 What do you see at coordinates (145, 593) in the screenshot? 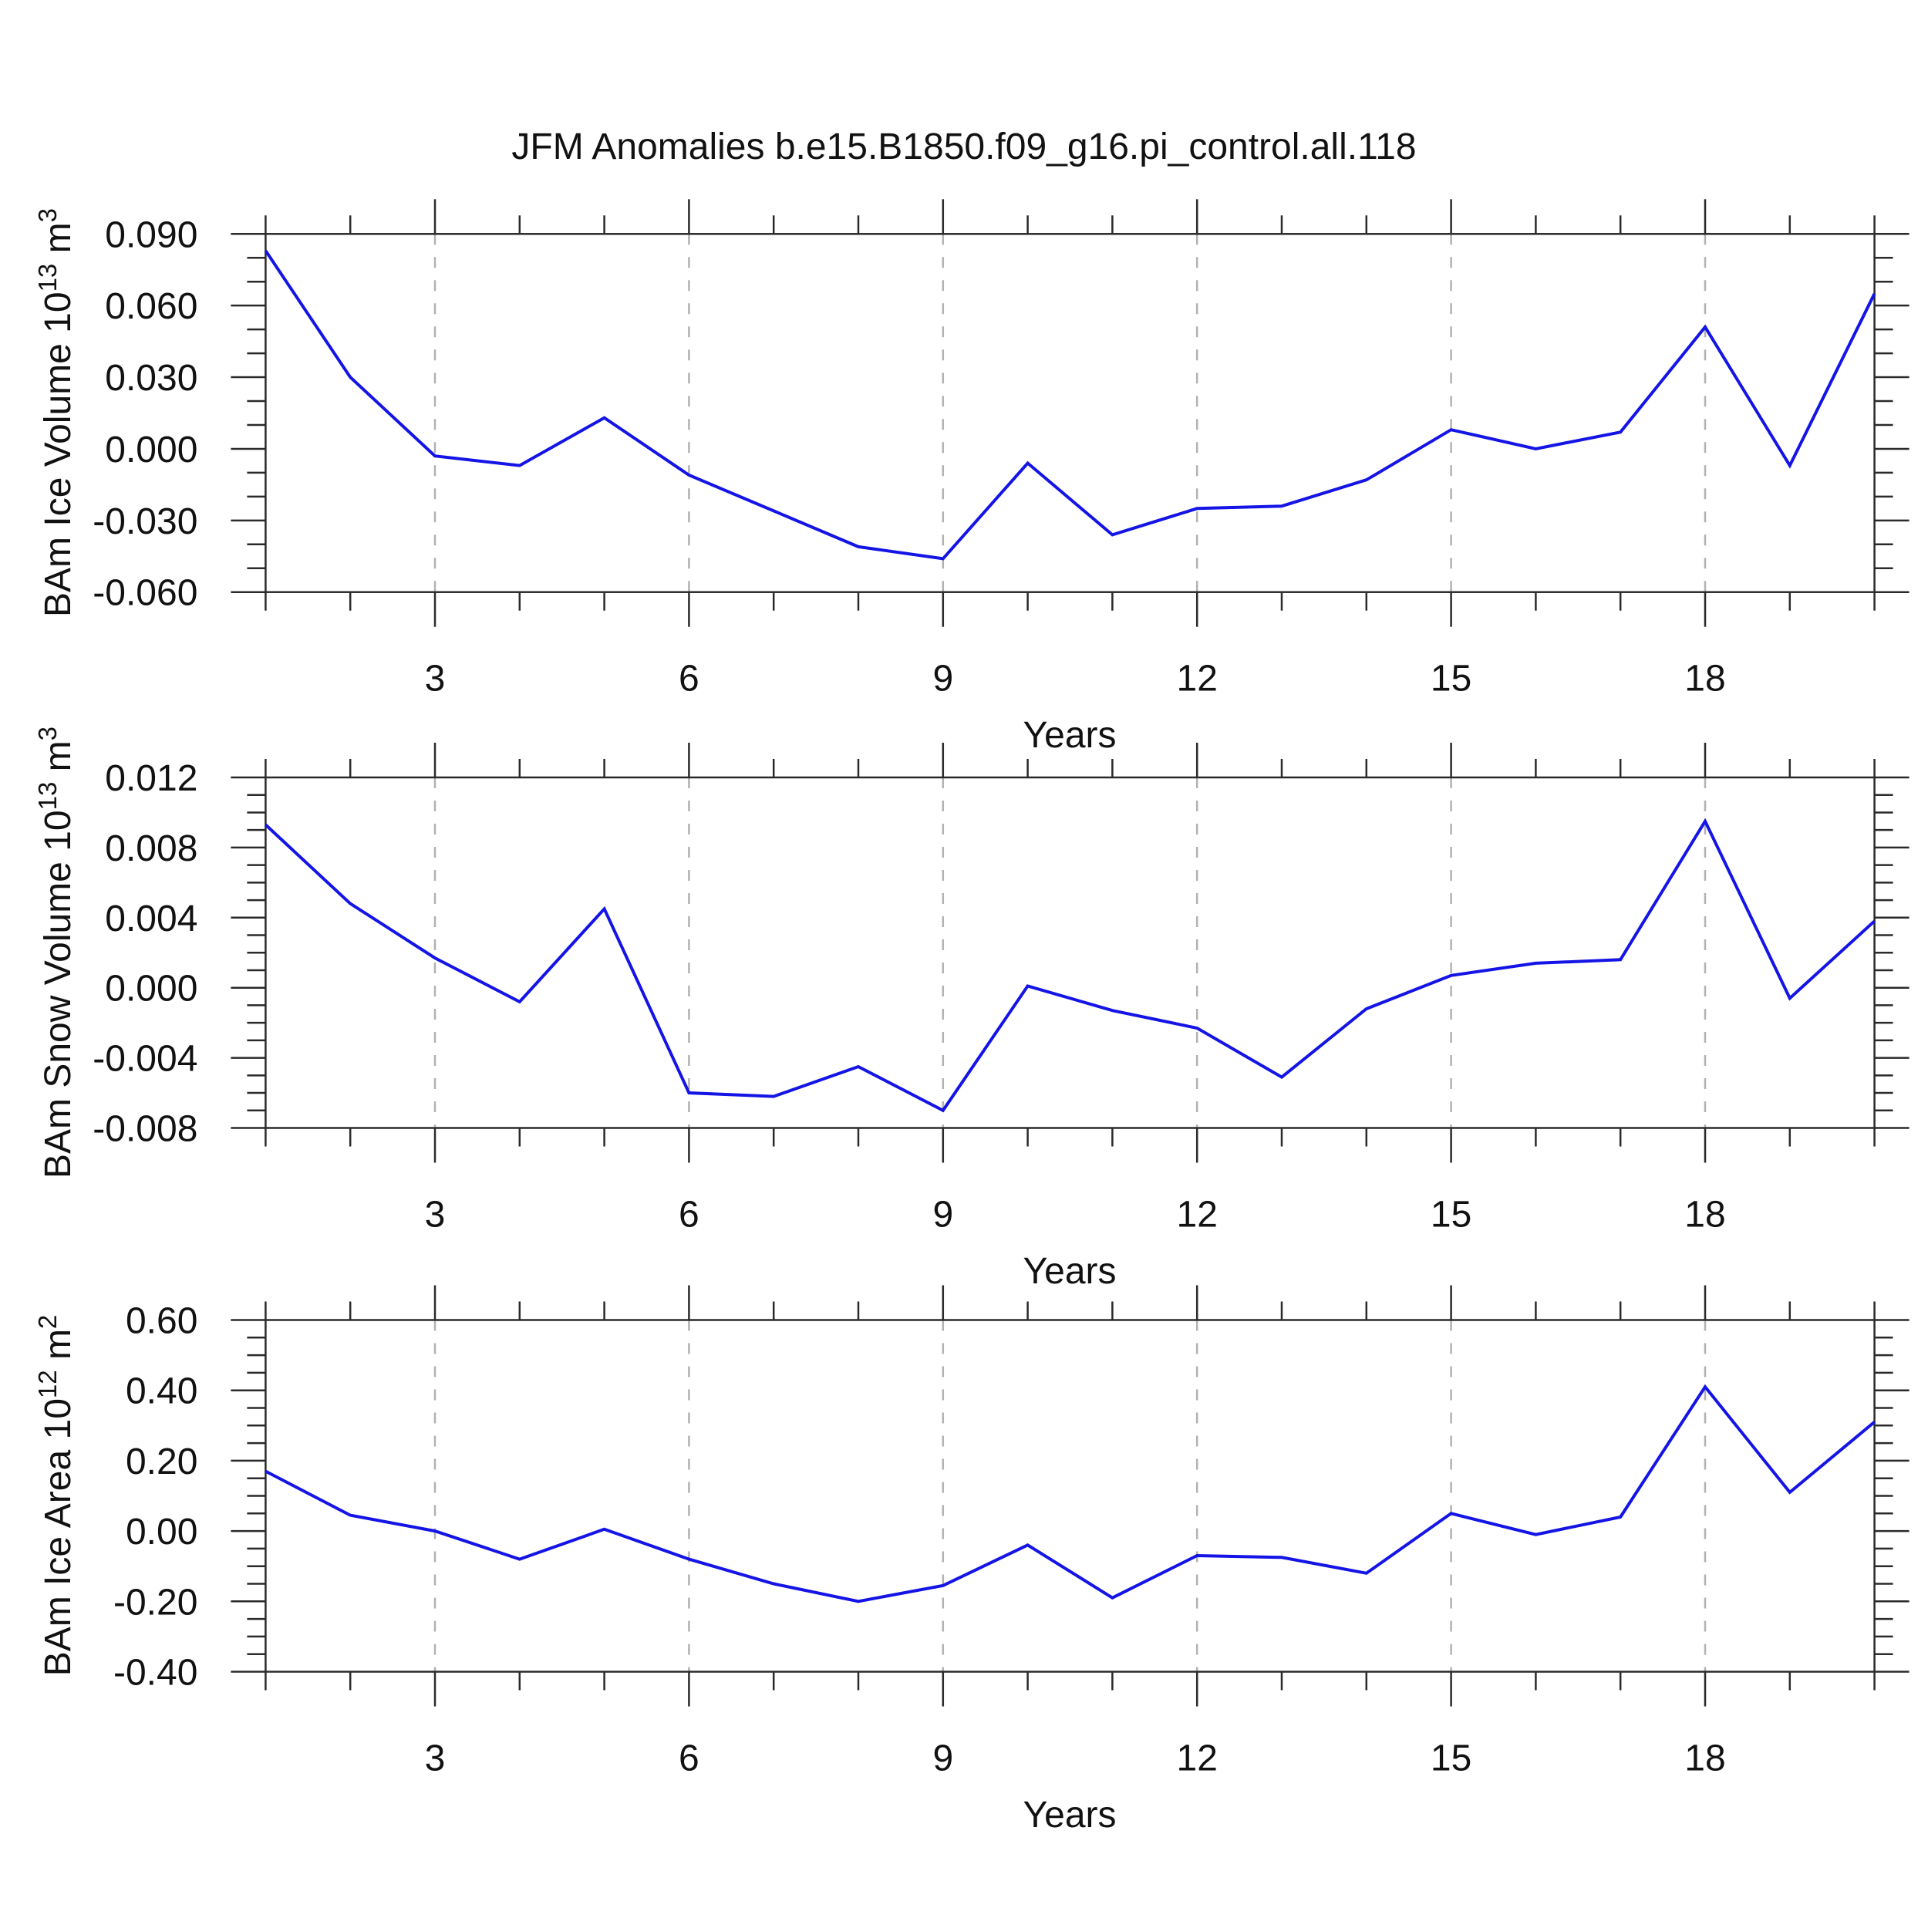
I see `y-tick-label: -0.060` at bounding box center [145, 593].